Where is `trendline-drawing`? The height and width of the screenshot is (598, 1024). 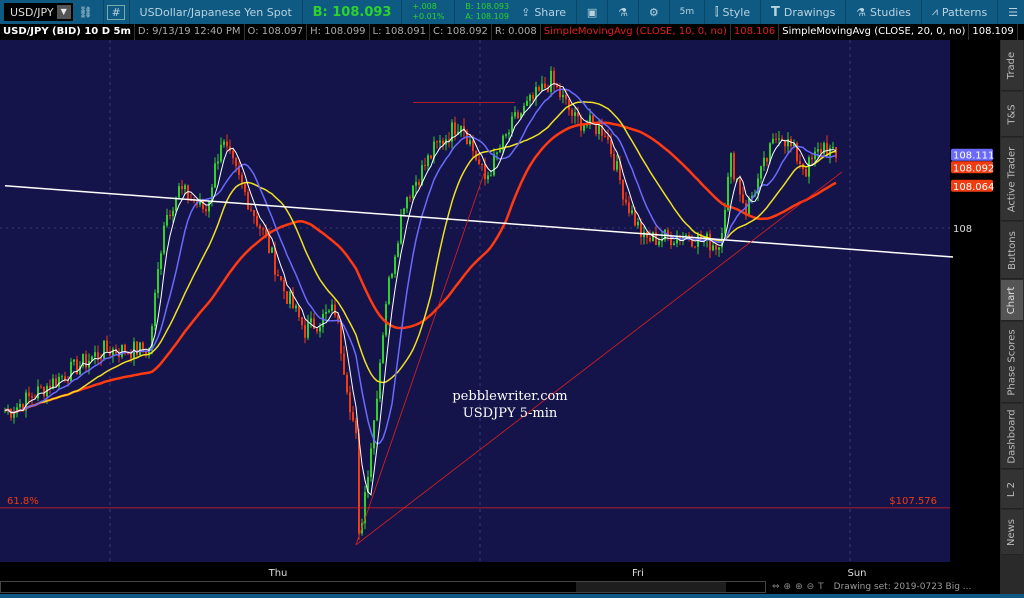 trendline-drawing is located at coordinates (420, 357).